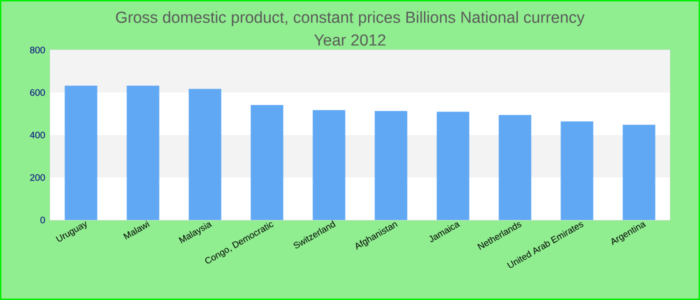 The image size is (700, 300). I want to click on y-tick-label: 400, so click(37, 135).